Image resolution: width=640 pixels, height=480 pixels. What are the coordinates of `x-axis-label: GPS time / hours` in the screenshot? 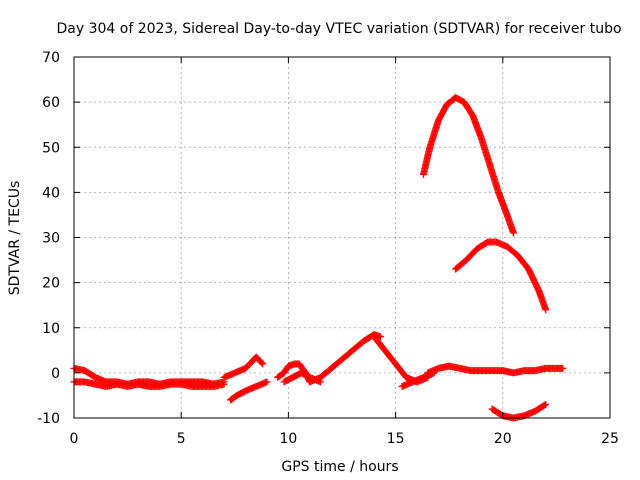 It's located at (339, 467).